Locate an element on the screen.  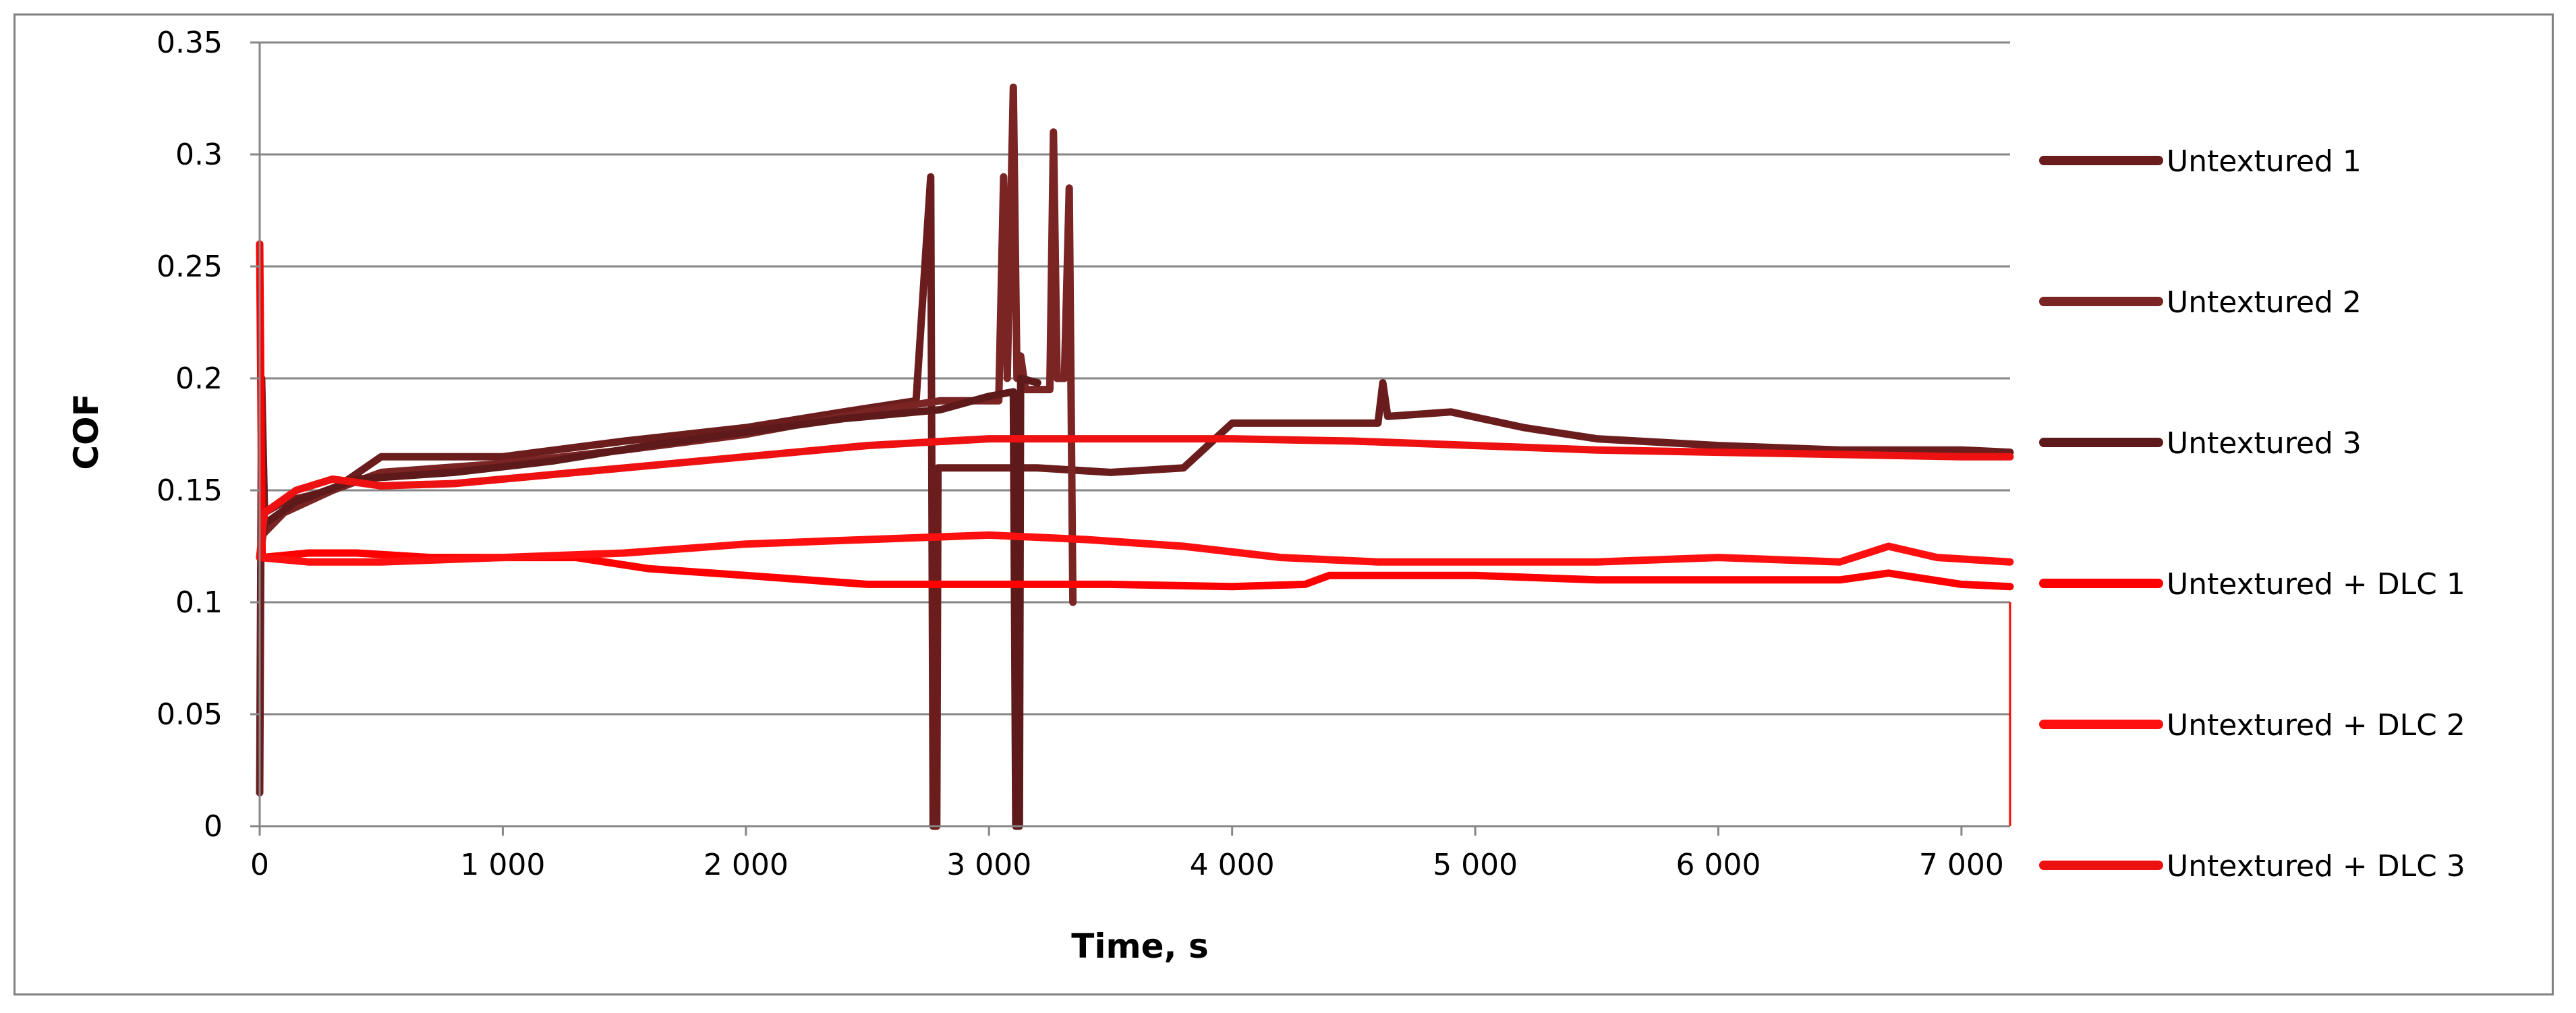
y-tick-label: 0.1 is located at coordinates (199, 602).